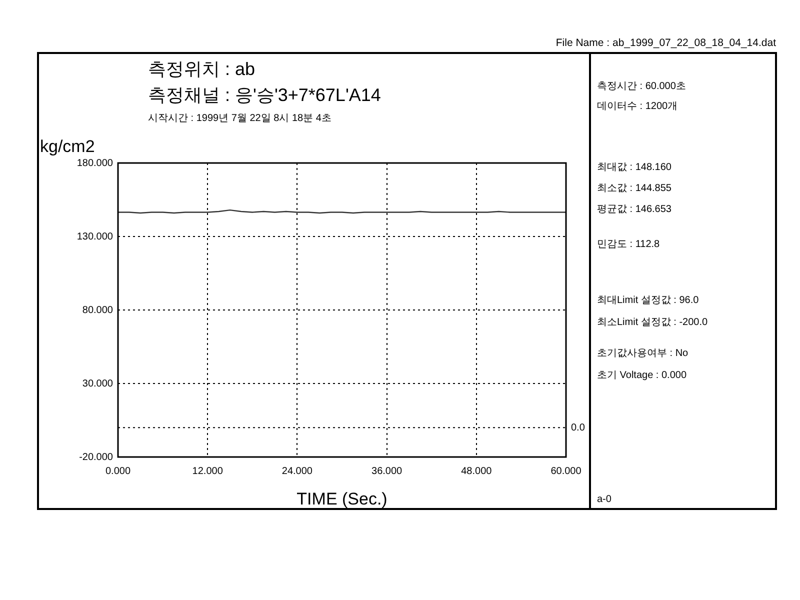 The image size is (800, 600). Describe the element at coordinates (642, 375) in the screenshot. I see `text: 초기 Voltage : 0.000` at that location.